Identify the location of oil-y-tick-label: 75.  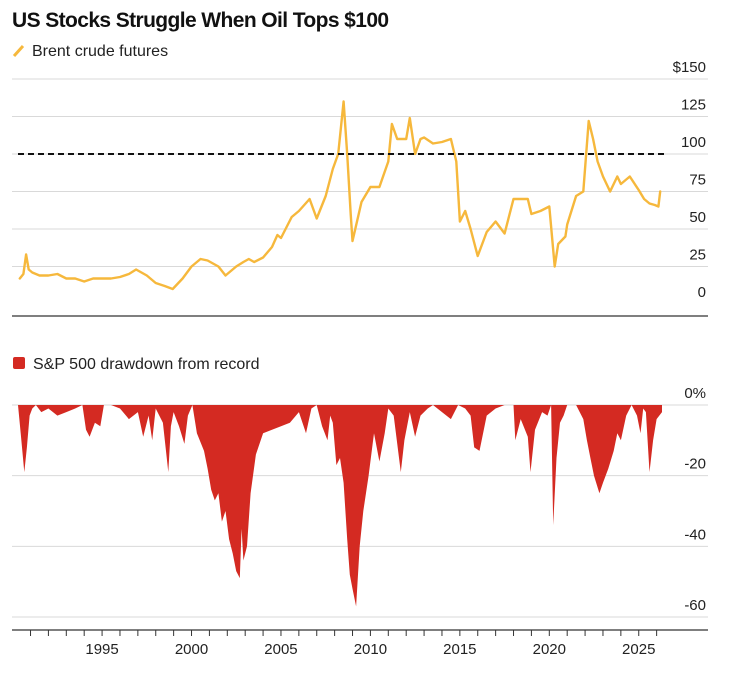
(697, 180).